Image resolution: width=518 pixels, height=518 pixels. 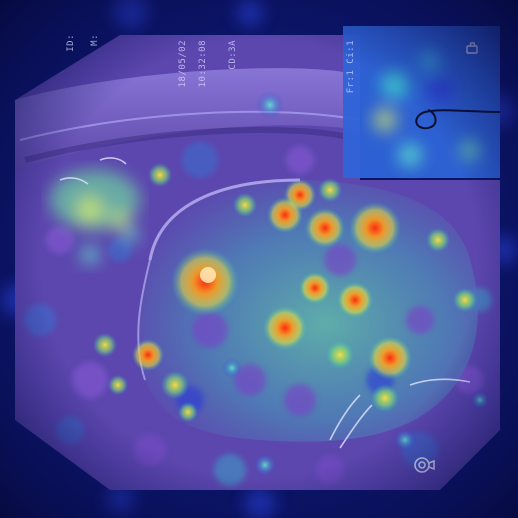 I want to click on osd-code: CD:3A, so click(x=233, y=55).